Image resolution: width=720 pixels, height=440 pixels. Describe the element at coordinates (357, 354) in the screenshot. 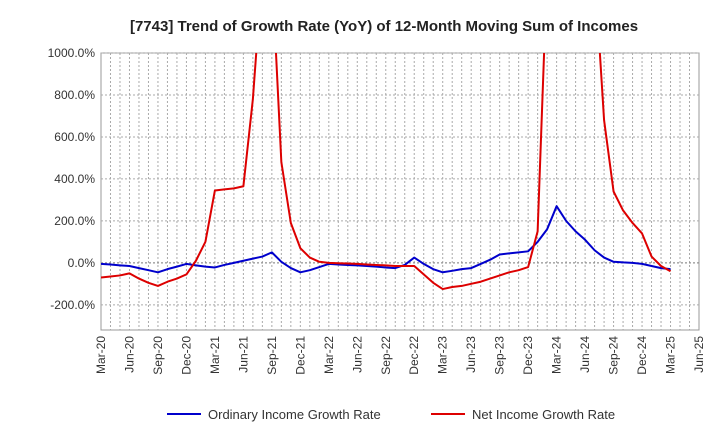

I see `x-tick-label: Jun-22` at that location.